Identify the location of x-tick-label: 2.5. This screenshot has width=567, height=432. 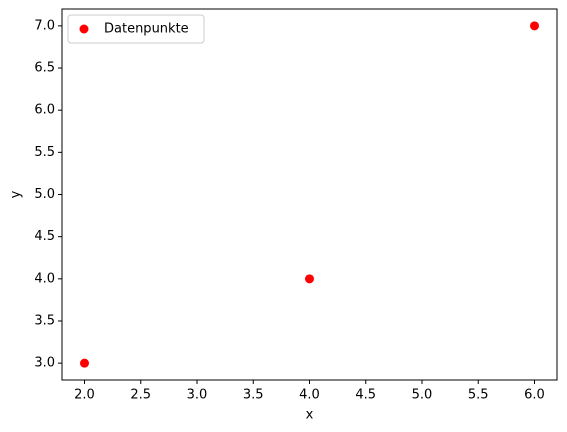
(140, 395).